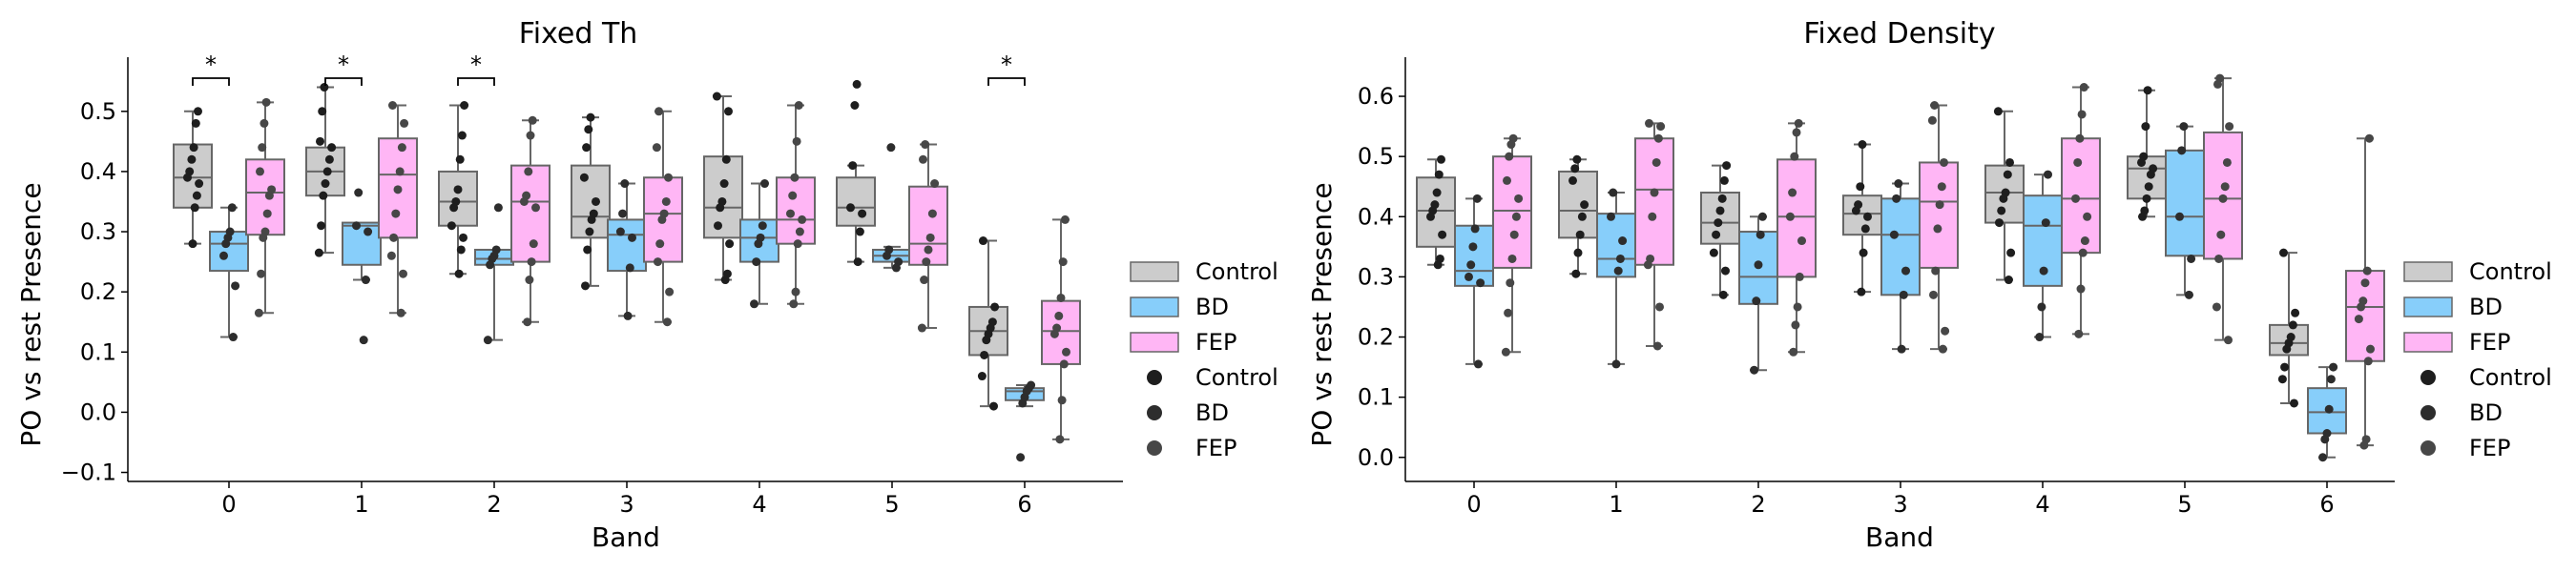  What do you see at coordinates (98, 111) in the screenshot?
I see `y-tick-label: 0.5` at bounding box center [98, 111].